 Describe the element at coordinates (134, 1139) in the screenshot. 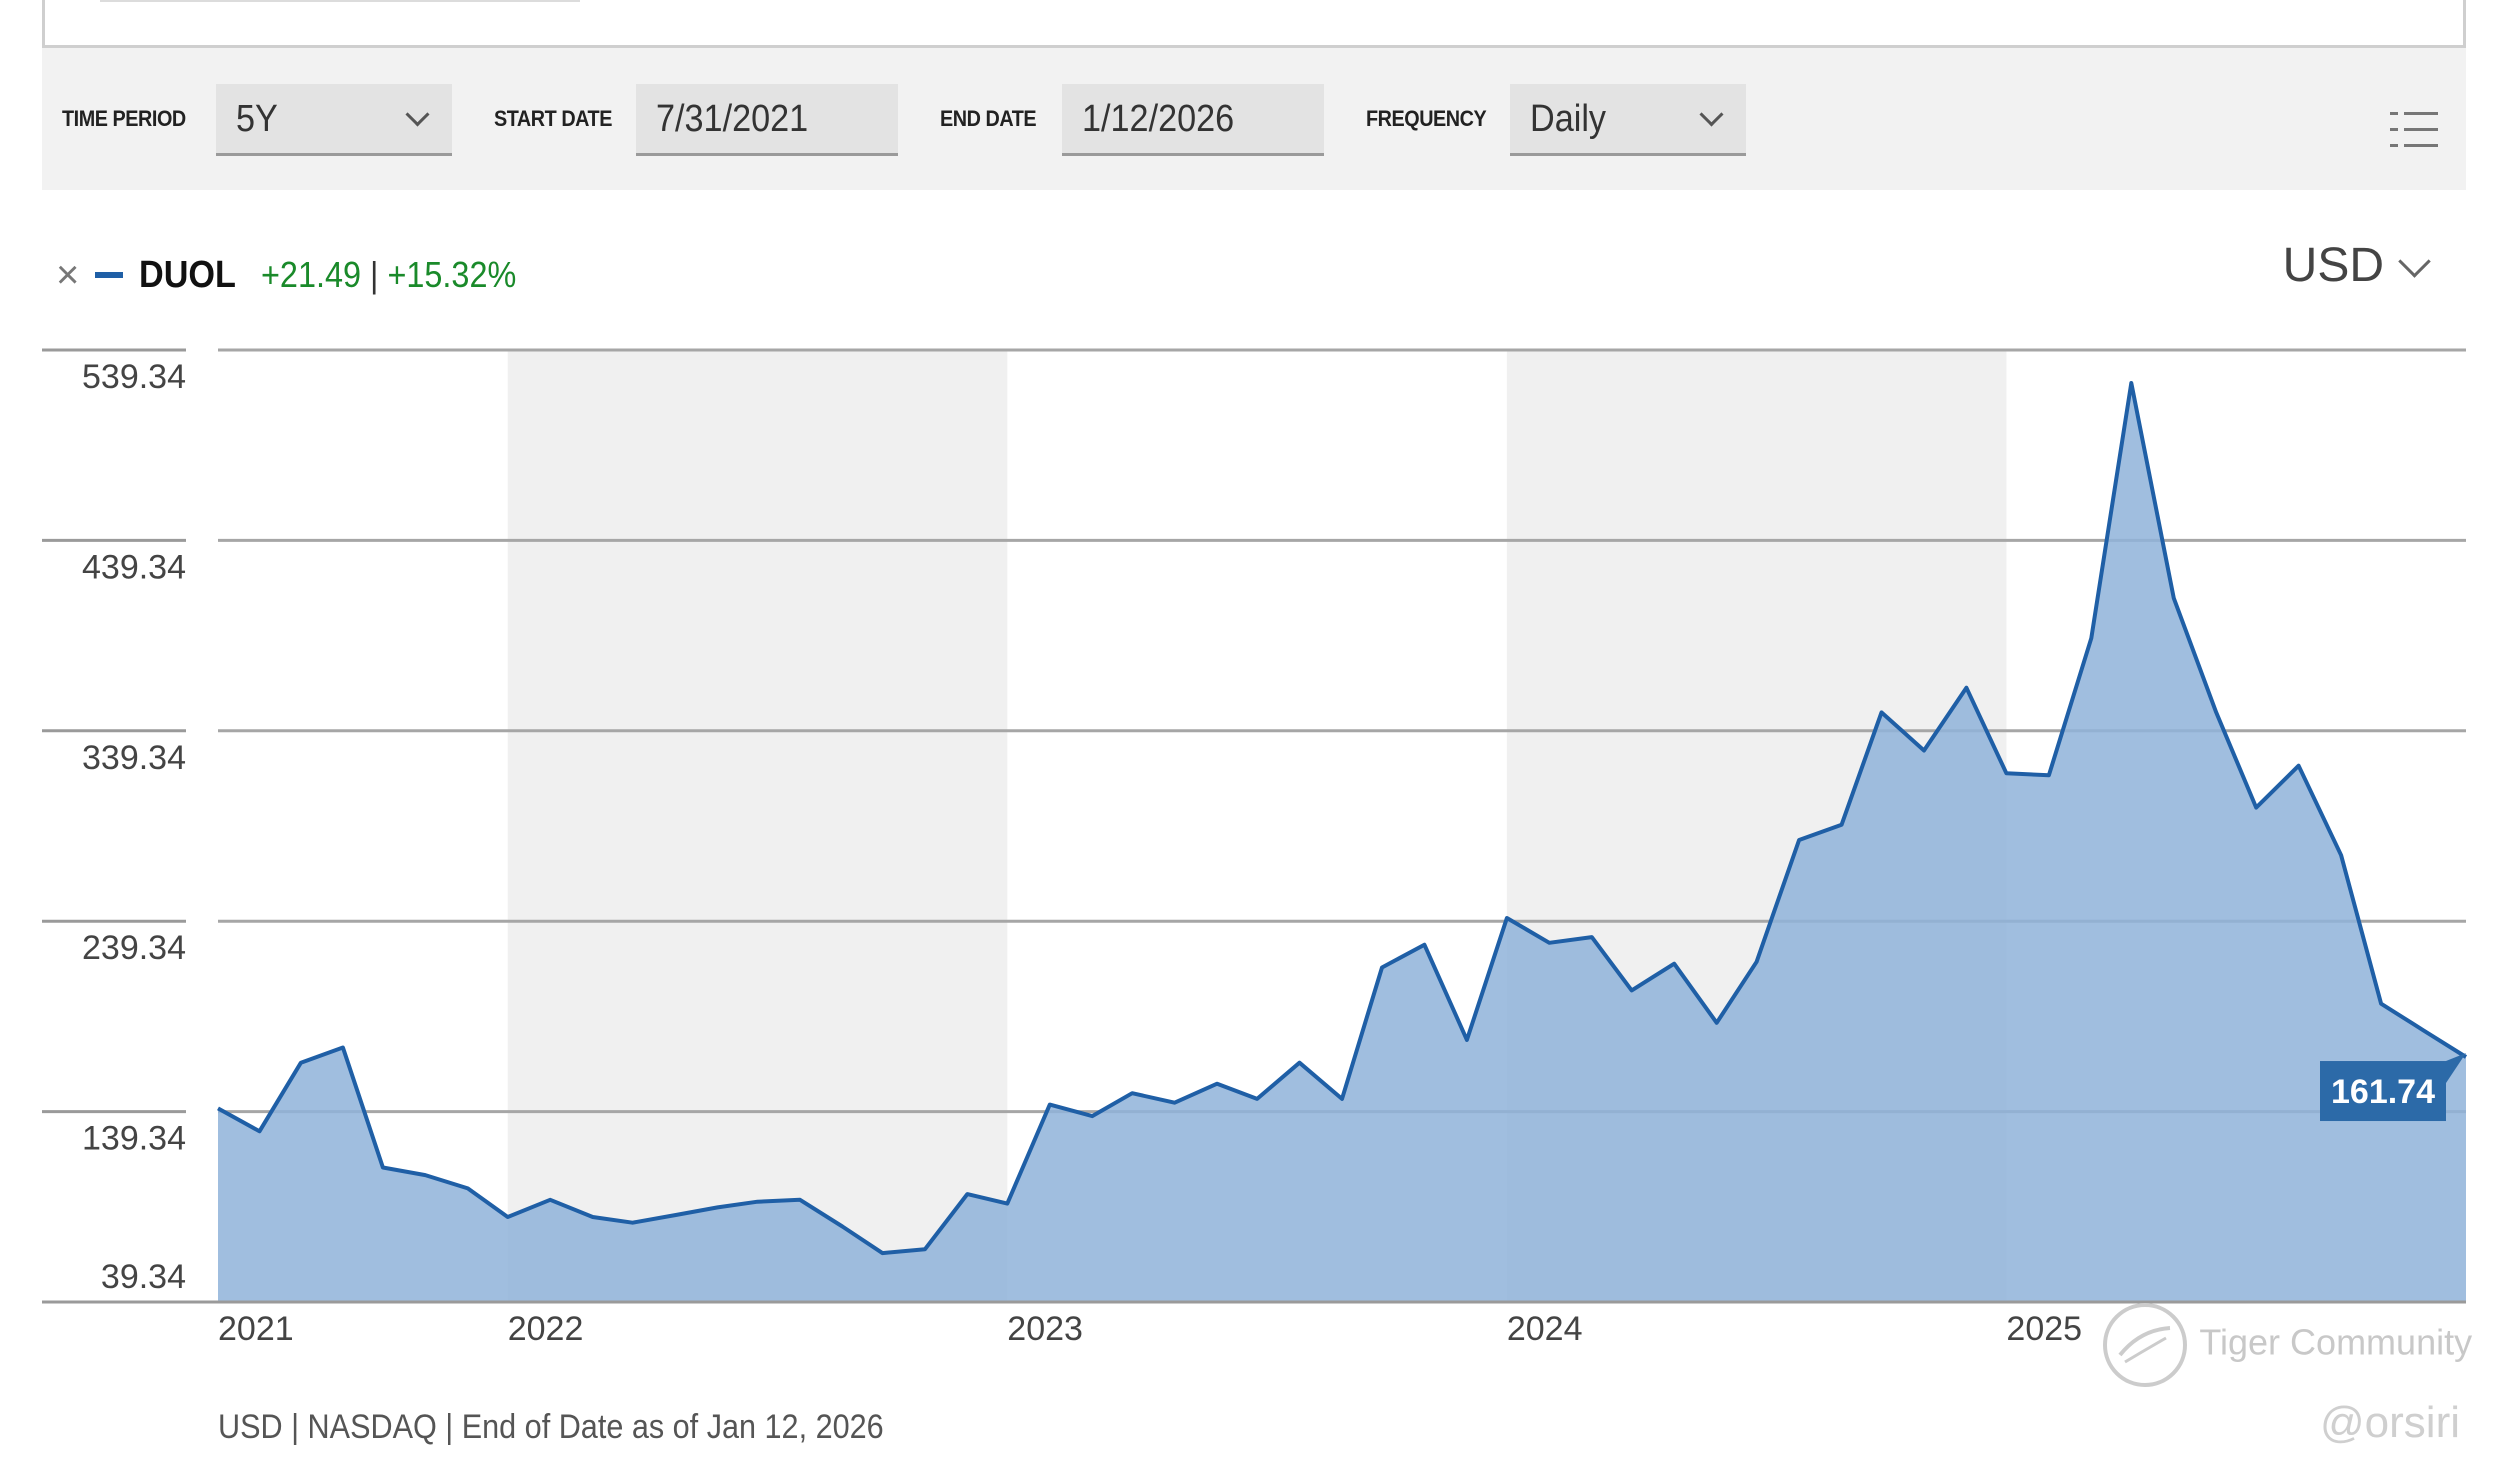

I see `y-tick-label: 139.34` at that location.